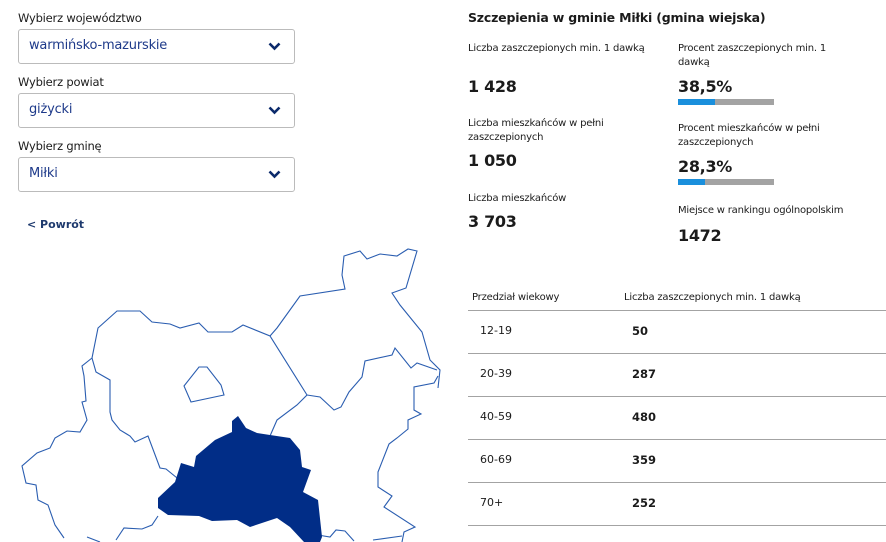 The image size is (886, 542). I want to click on rank-value: 1472, so click(700, 235).